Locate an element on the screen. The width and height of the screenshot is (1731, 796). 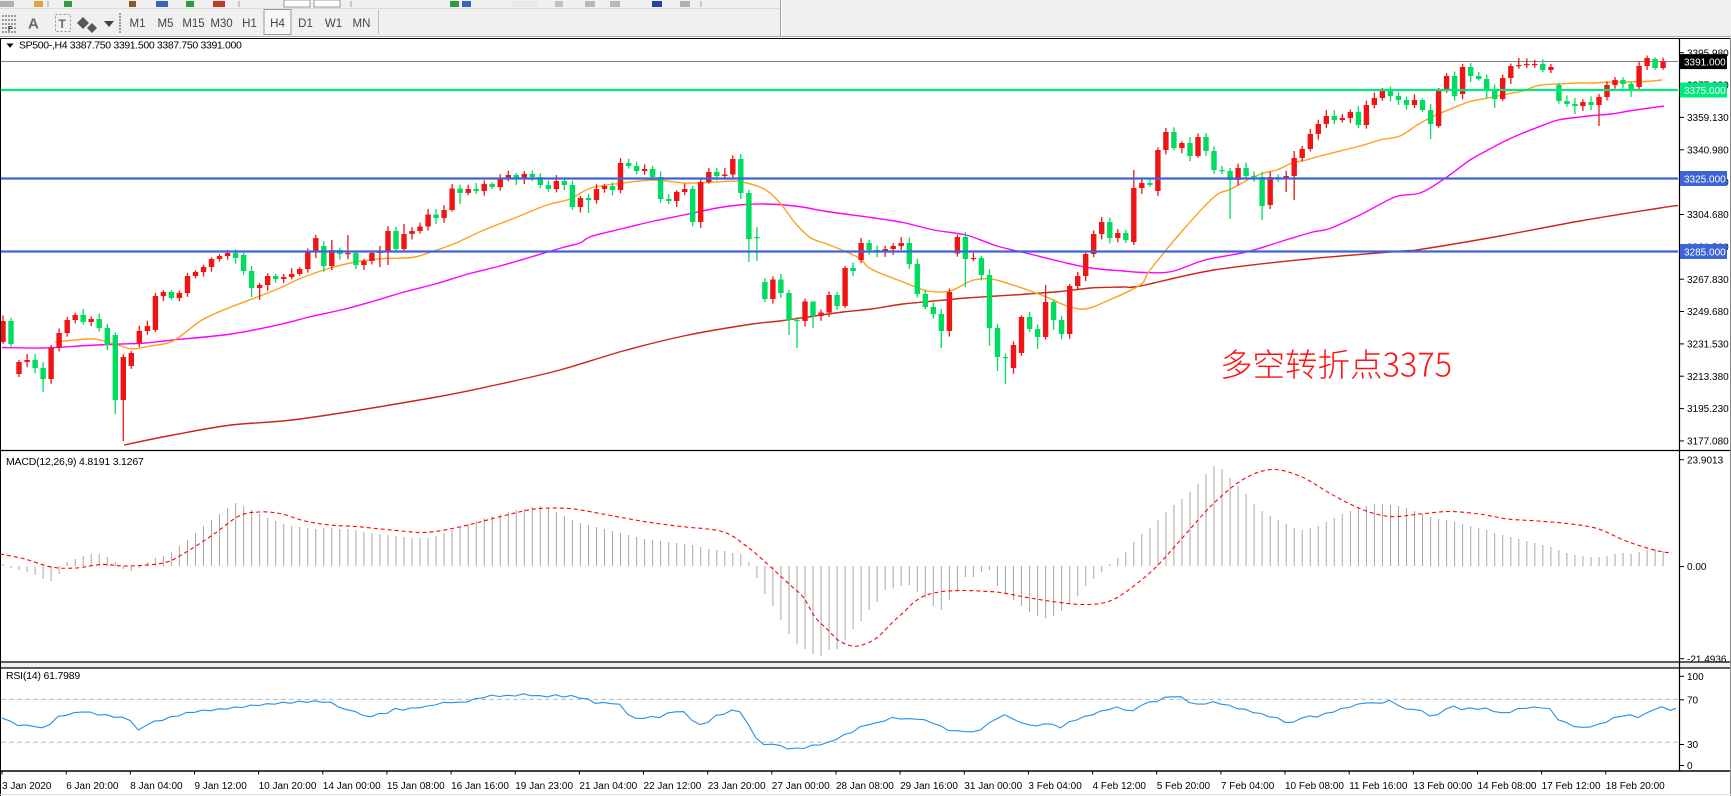
svg-text: 16 Jan 16:00 is located at coordinates (480, 786).